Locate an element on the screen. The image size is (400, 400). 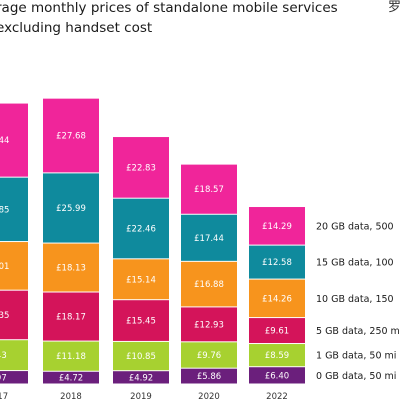
data-label: £27.68 is located at coordinates (71, 137).